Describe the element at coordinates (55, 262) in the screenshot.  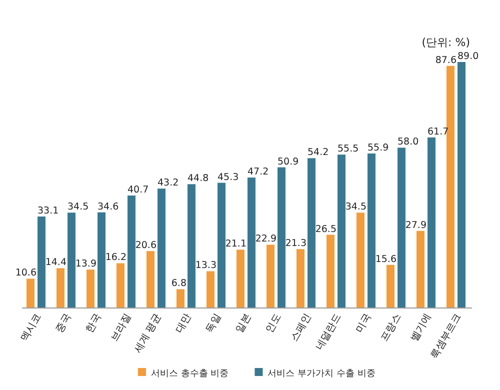
I see `data-label: 14.4` at that location.